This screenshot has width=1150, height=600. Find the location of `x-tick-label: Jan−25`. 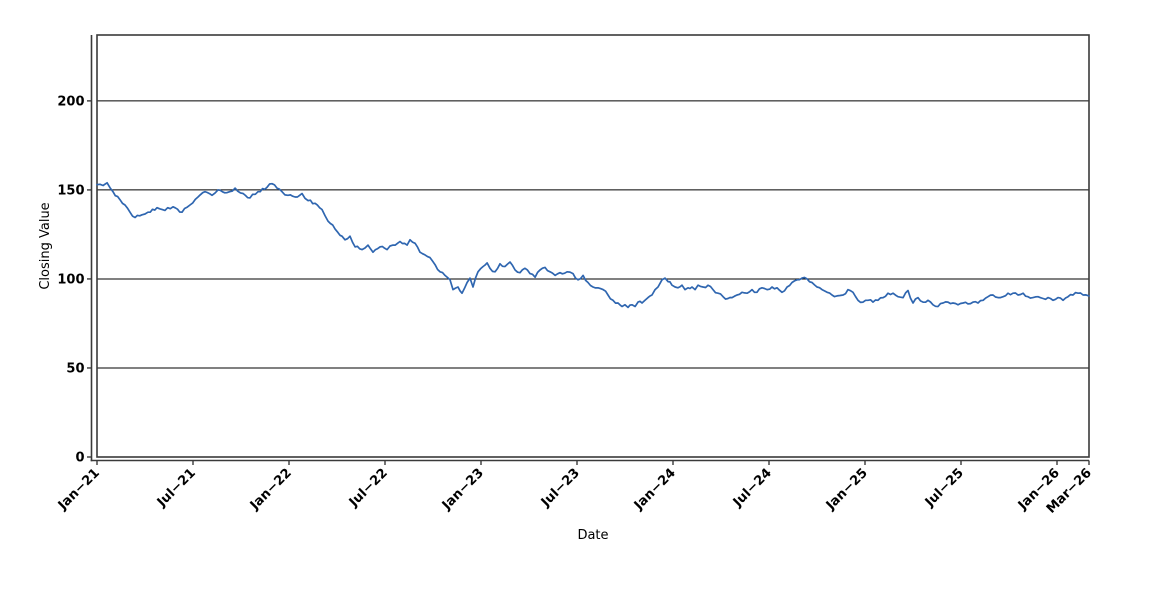

x-tick-label: Jan−25 is located at coordinates (847, 490).